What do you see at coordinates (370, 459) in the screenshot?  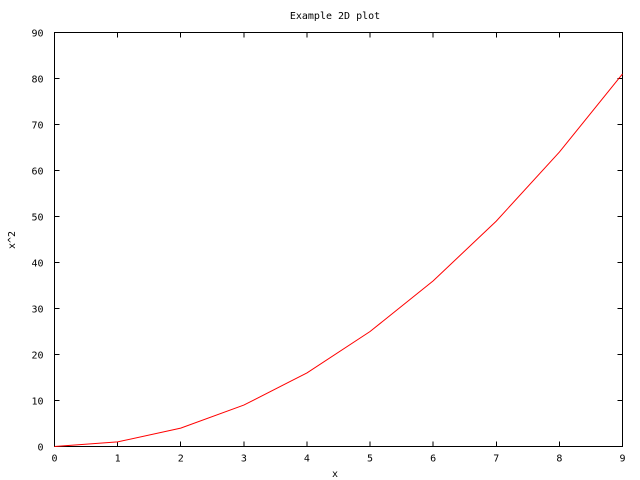 I see `x-tick-label: 5` at bounding box center [370, 459].